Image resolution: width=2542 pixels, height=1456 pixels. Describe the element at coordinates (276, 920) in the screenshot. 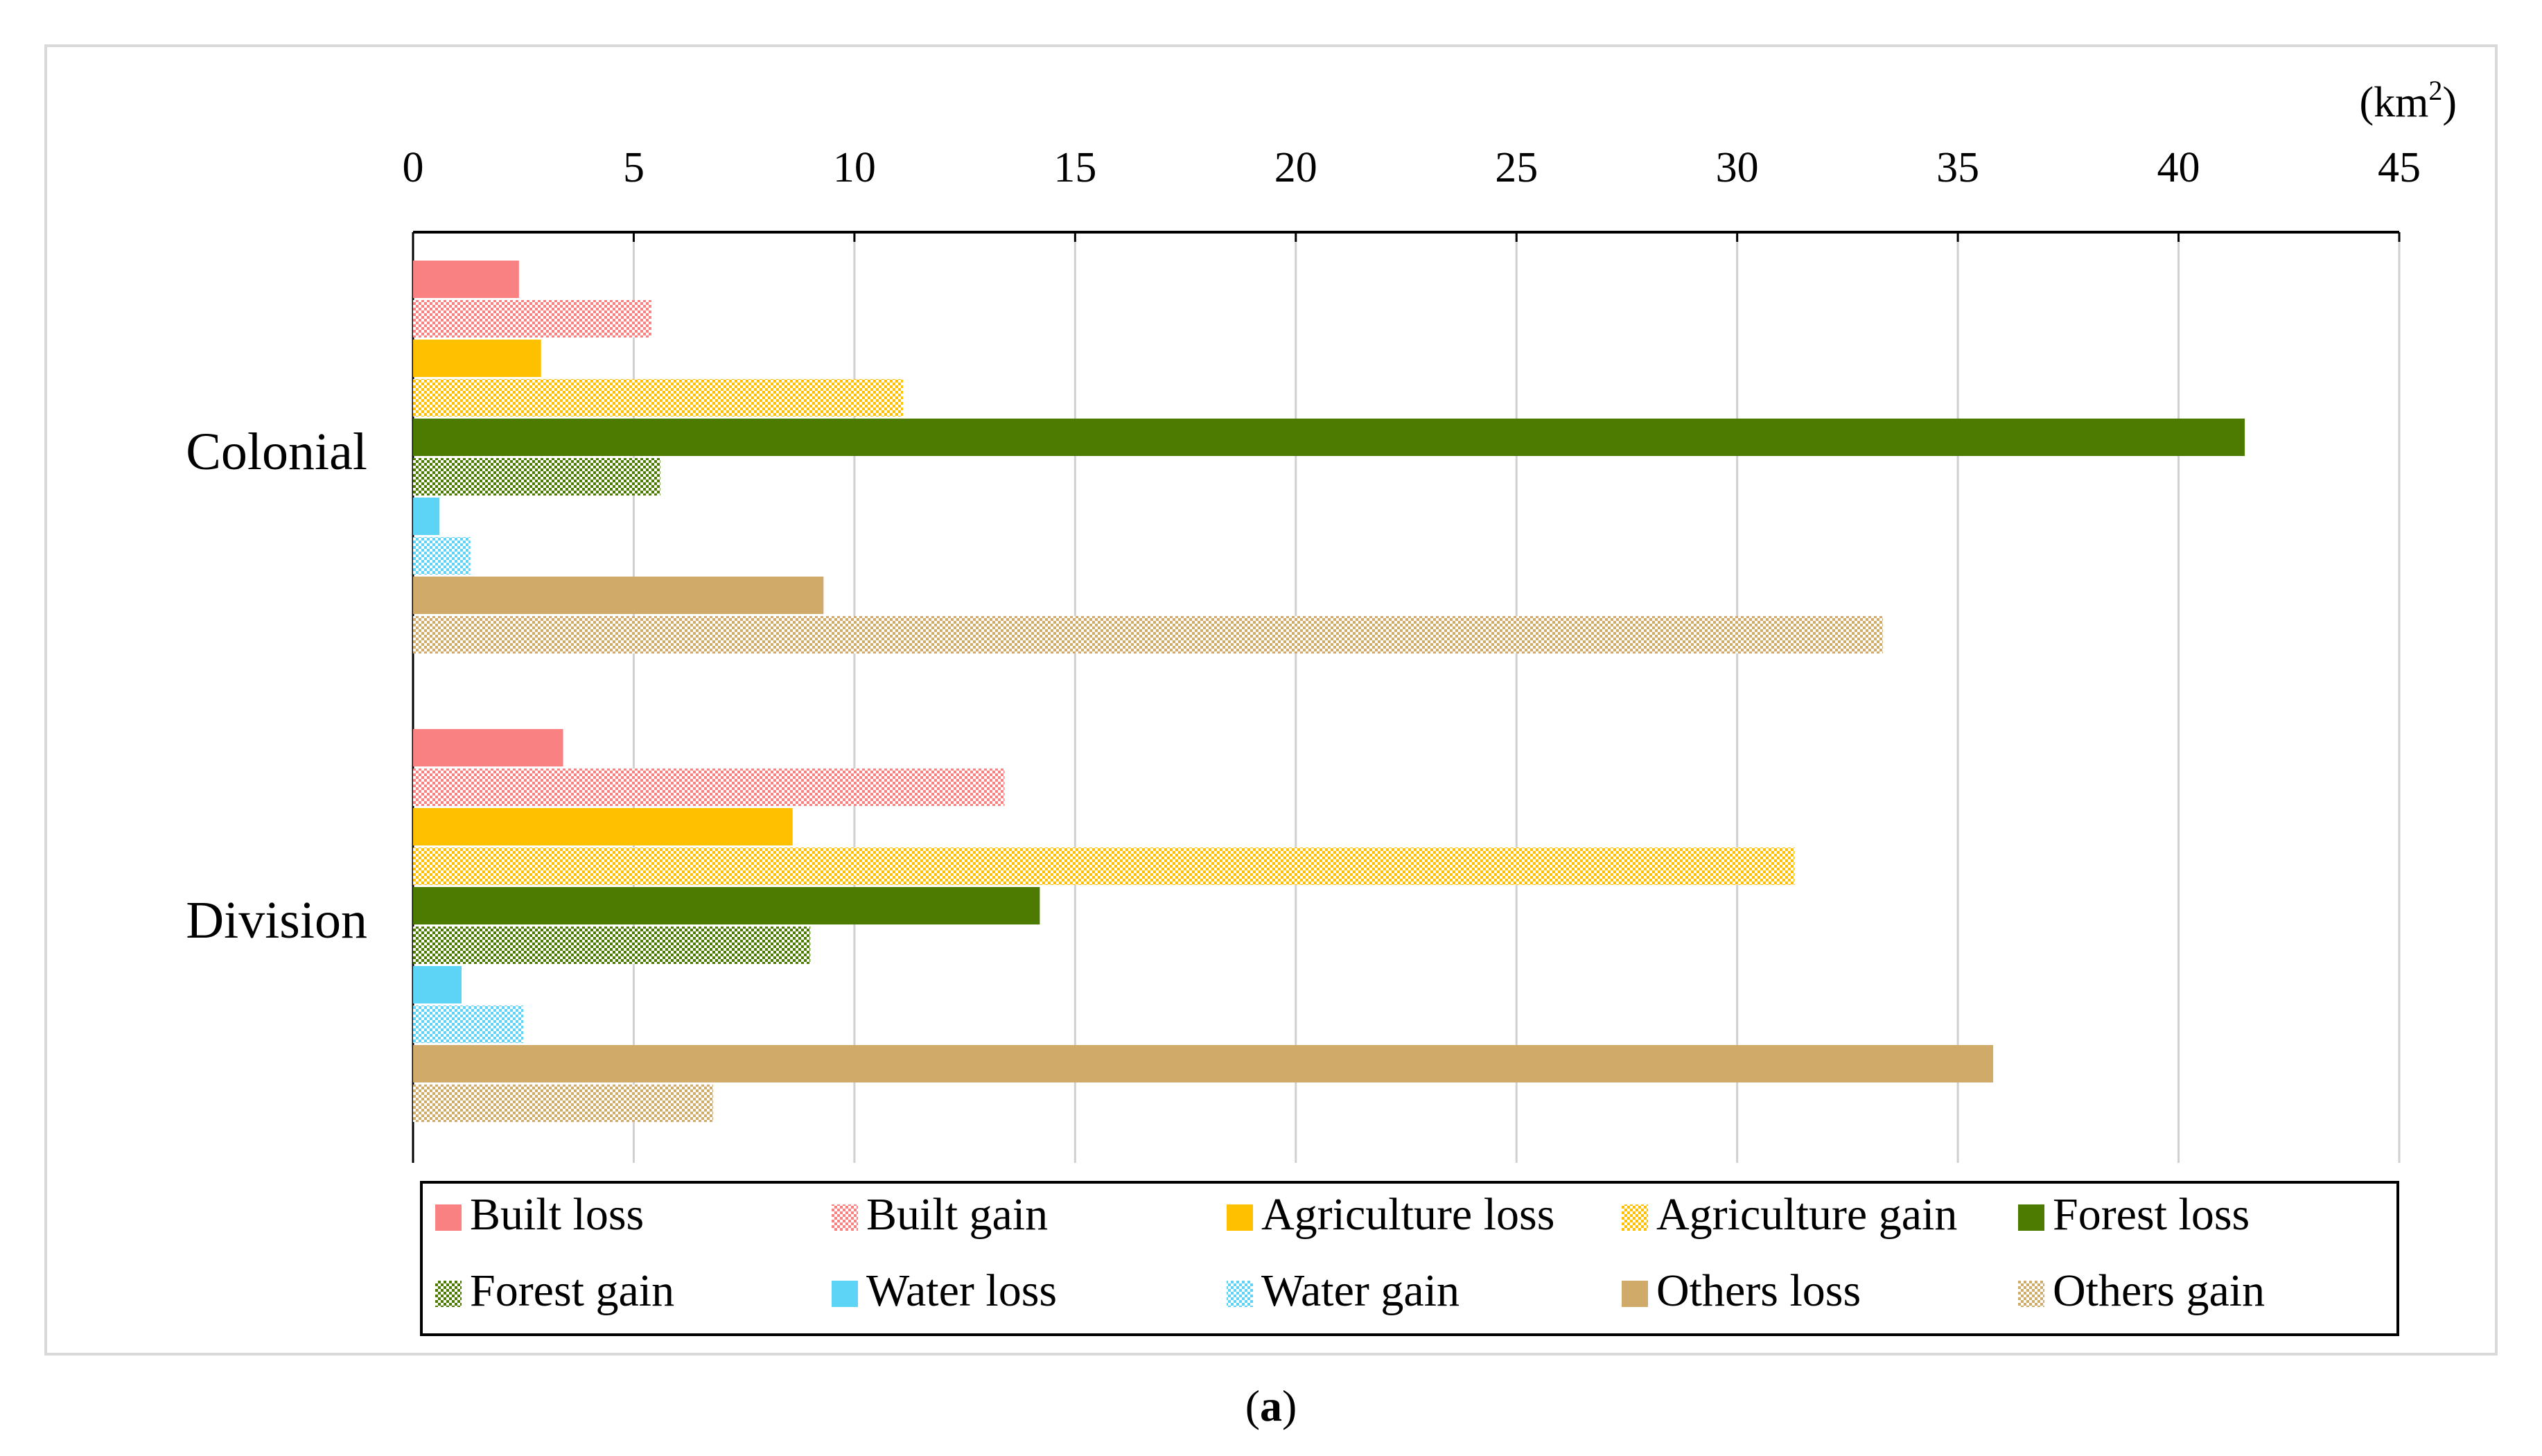

I see `category-label-division: Division` at that location.